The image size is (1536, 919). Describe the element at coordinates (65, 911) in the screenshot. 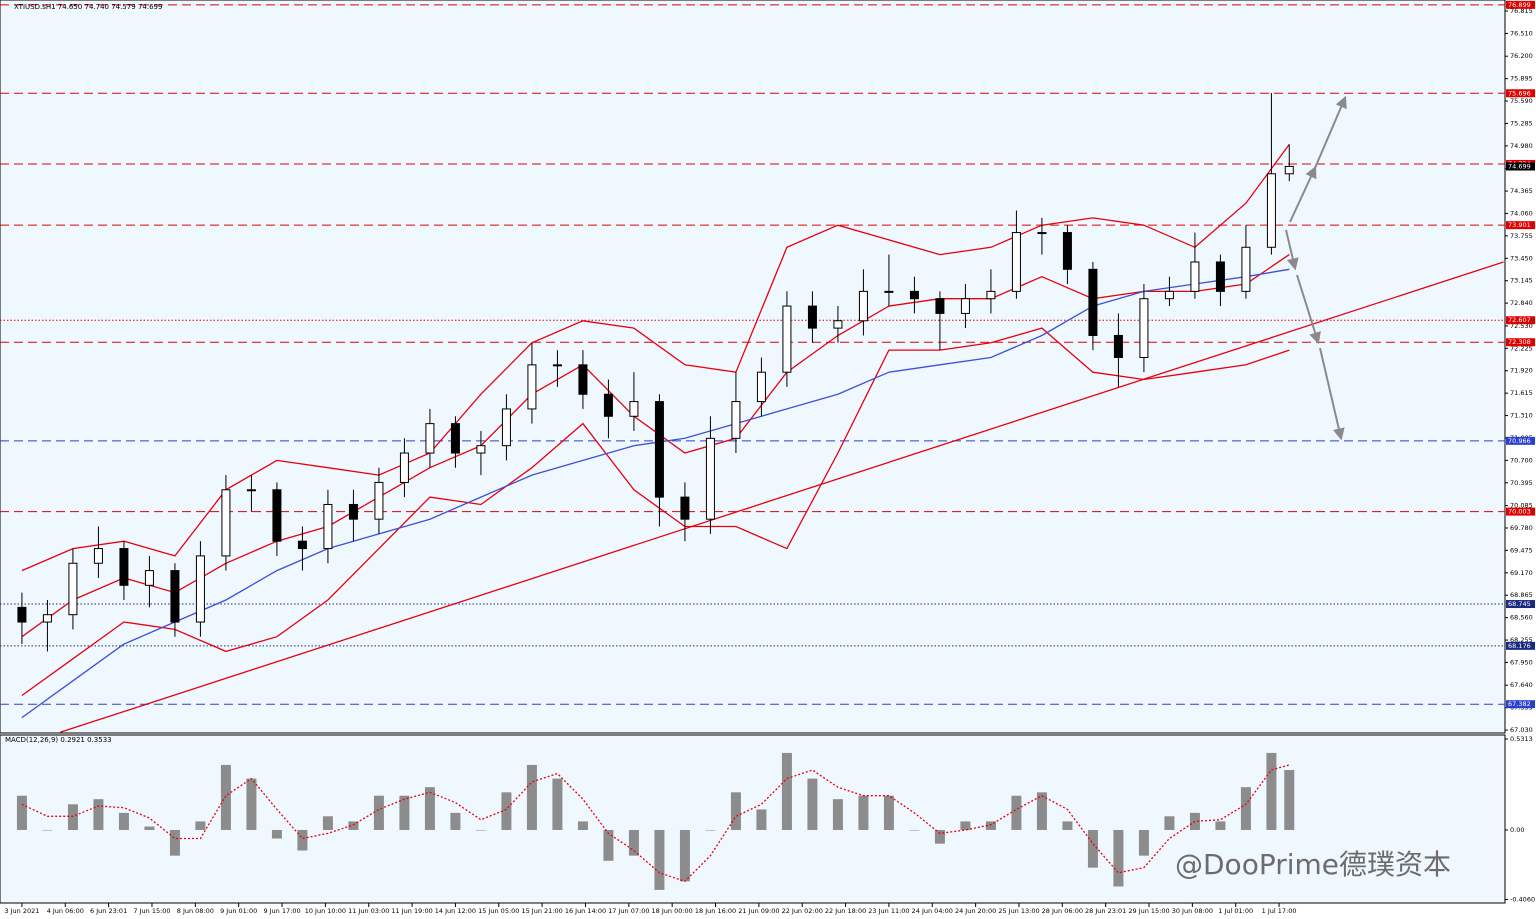

I see `x-tick-label: 4 Jun 06:00` at that location.